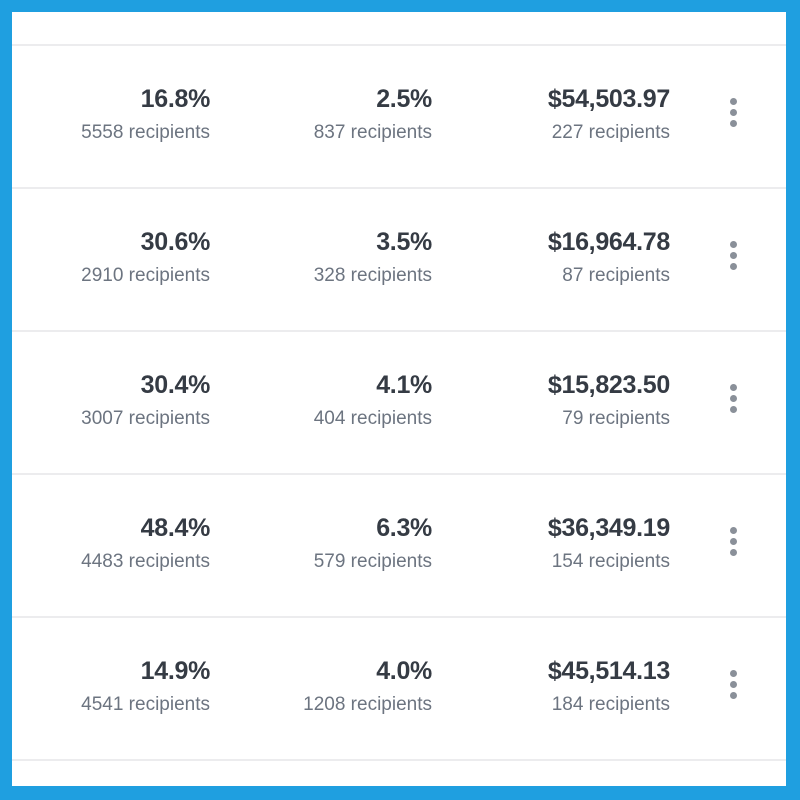 This screenshot has width=800, height=800. Describe the element at coordinates (399, 29) in the screenshot. I see `table-top-spacer` at that location.